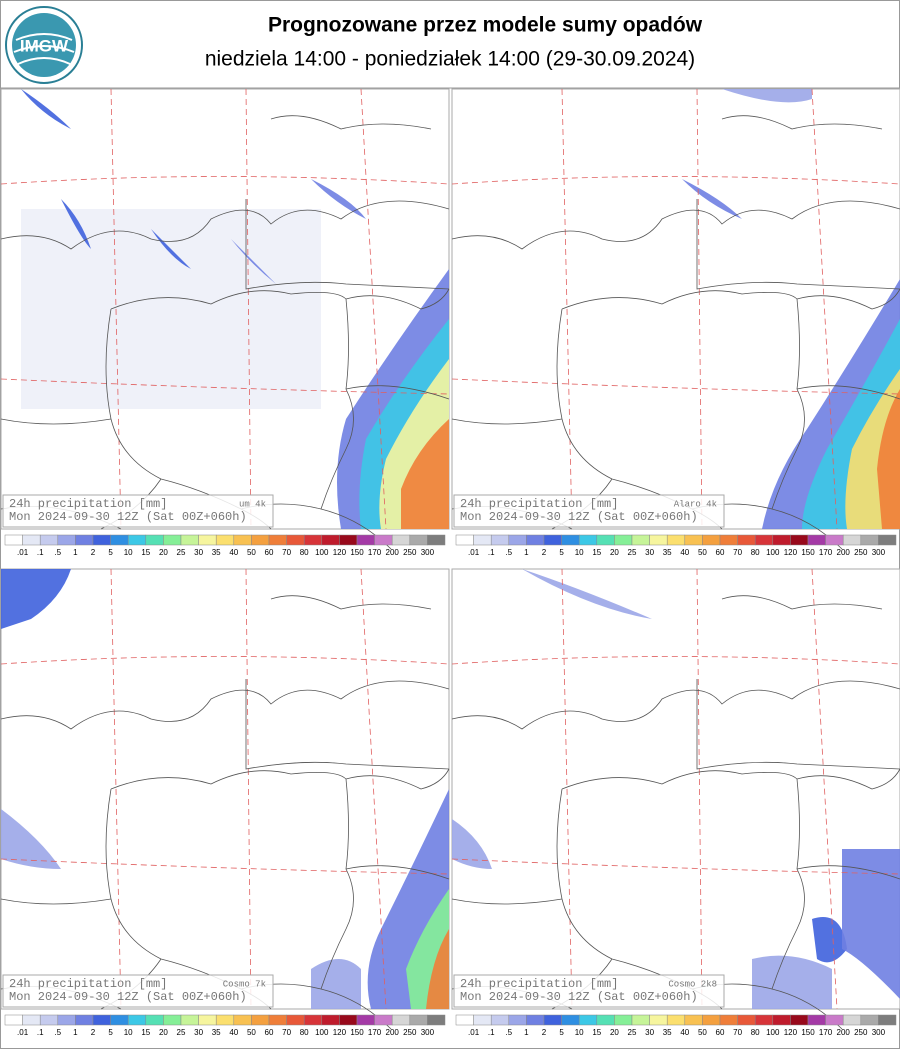 The height and width of the screenshot is (1054, 900). I want to click on colorbar-label: 5, so click(561, 552).